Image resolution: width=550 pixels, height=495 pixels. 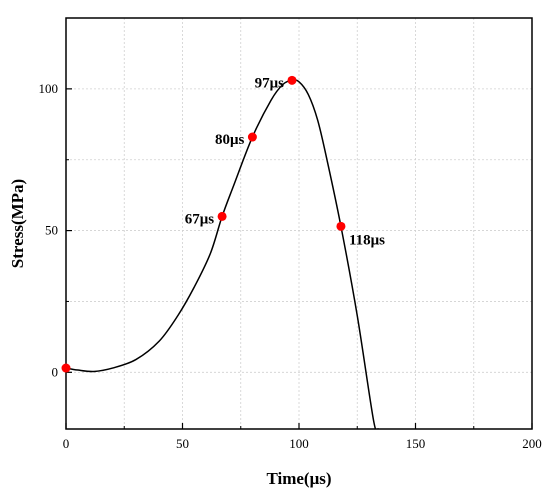 What do you see at coordinates (200, 219) in the screenshot?
I see `point-annotation: 67μs` at bounding box center [200, 219].